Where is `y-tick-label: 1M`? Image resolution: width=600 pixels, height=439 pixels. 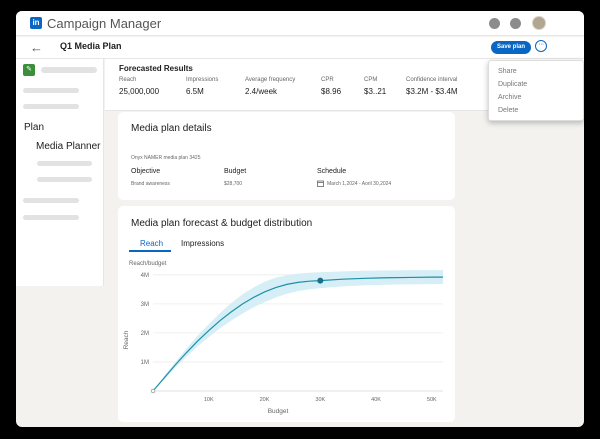
y-tick-label: 1M is located at coordinates (145, 363).